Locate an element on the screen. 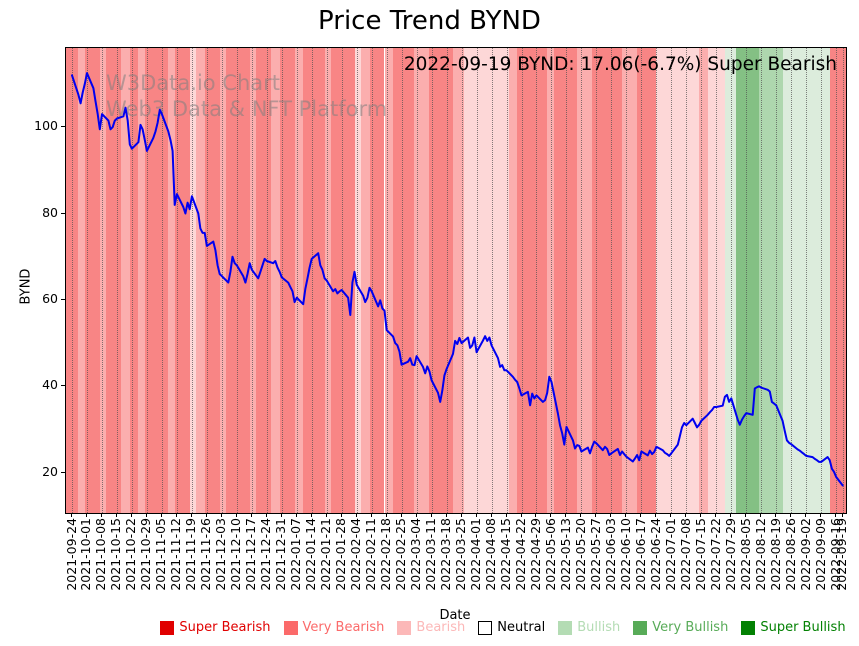 This screenshot has width=859, height=646. y-tick-label: 100 is located at coordinates (46, 126).